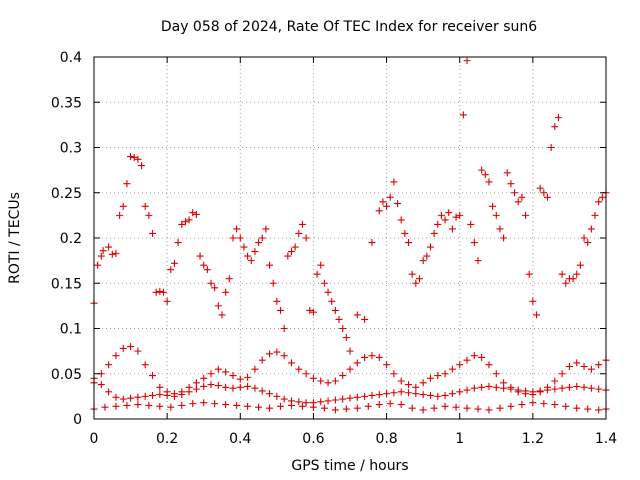 This screenshot has width=640, height=480. I want to click on y-tick-label: 0.4, so click(71, 58).